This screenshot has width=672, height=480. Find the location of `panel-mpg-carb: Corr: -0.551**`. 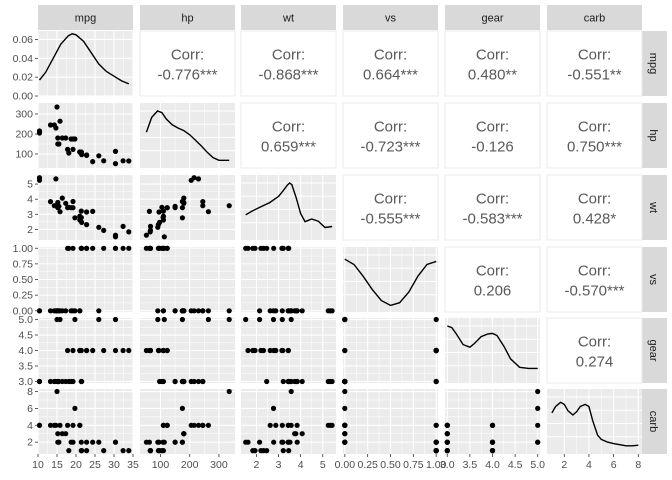

panel-mpg-carb: Corr: -0.551** is located at coordinates (594, 63).